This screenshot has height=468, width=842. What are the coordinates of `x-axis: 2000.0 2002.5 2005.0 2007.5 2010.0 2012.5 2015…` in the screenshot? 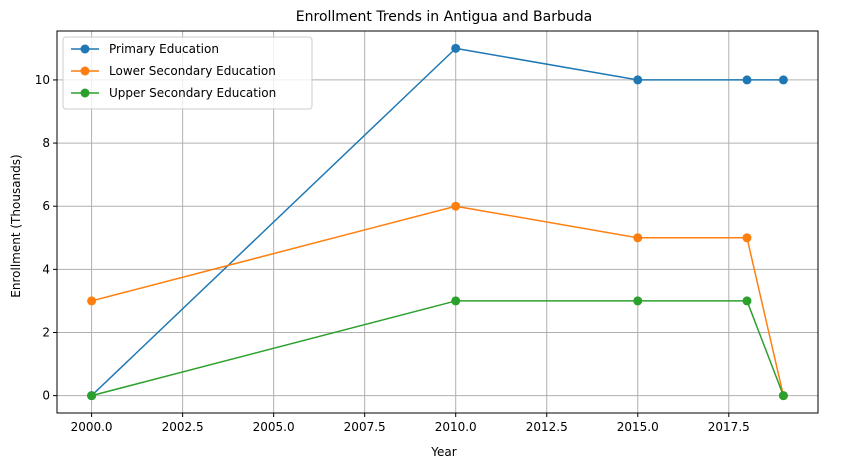 It's located at (410, 423).